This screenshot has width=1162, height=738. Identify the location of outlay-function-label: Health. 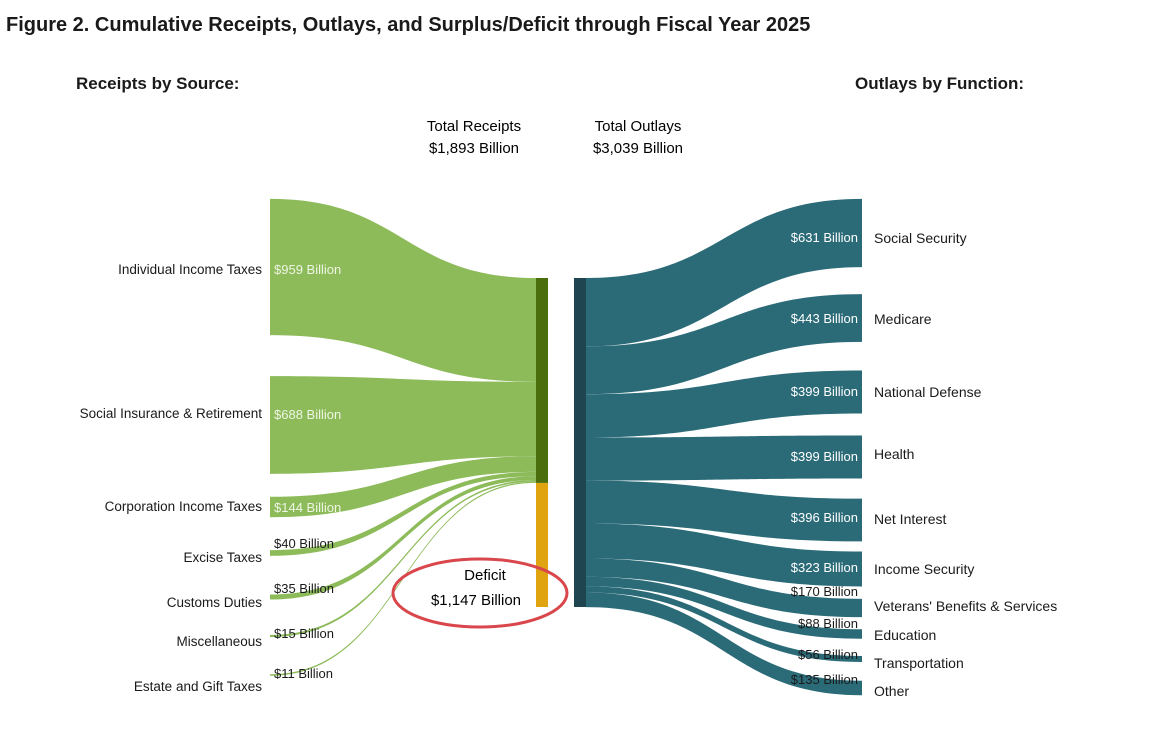
(894, 454).